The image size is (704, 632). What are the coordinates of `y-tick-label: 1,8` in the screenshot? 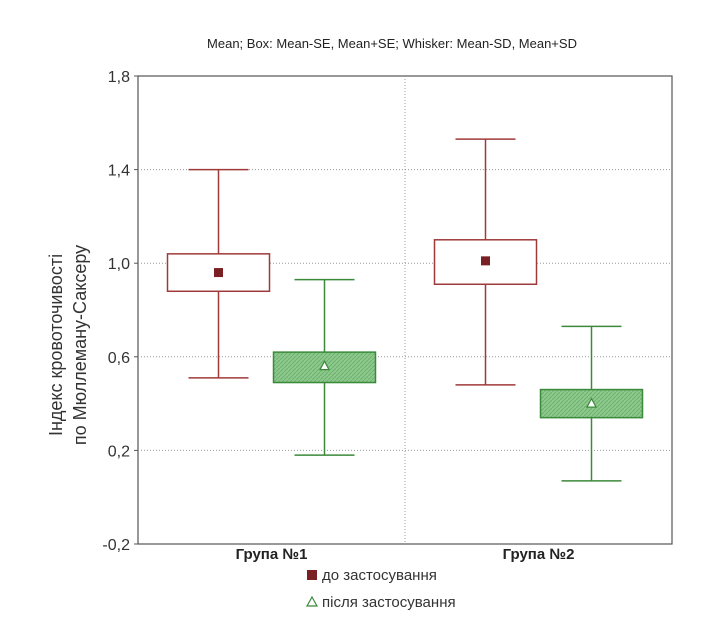 It's located at (119, 77).